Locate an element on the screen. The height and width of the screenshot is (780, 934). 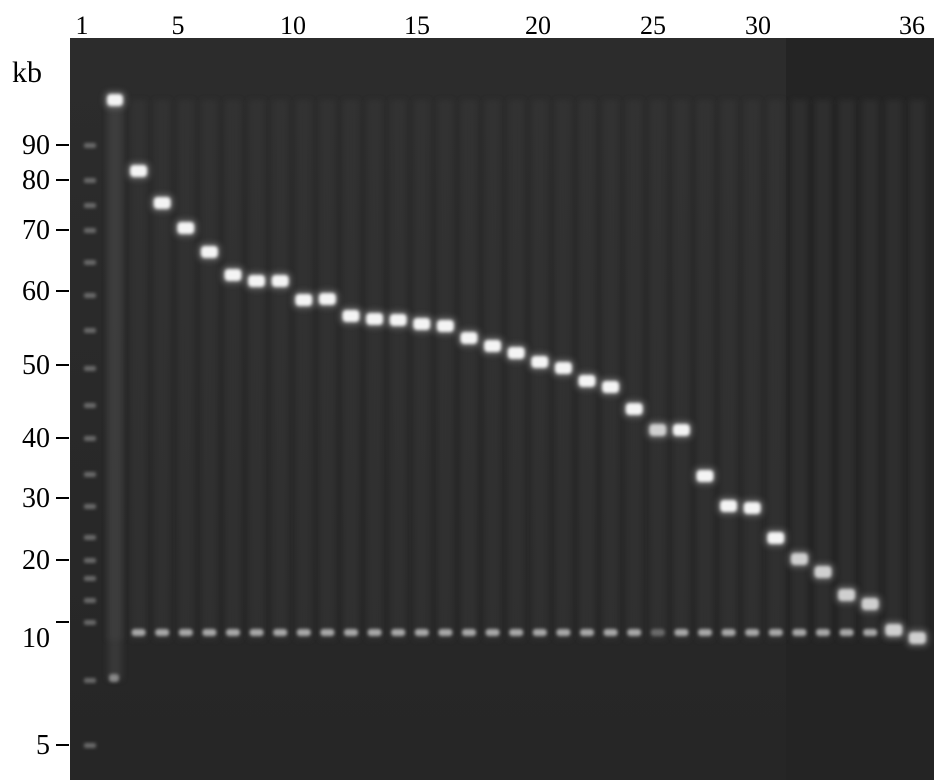
lane-label: 5 is located at coordinates (178, 25).